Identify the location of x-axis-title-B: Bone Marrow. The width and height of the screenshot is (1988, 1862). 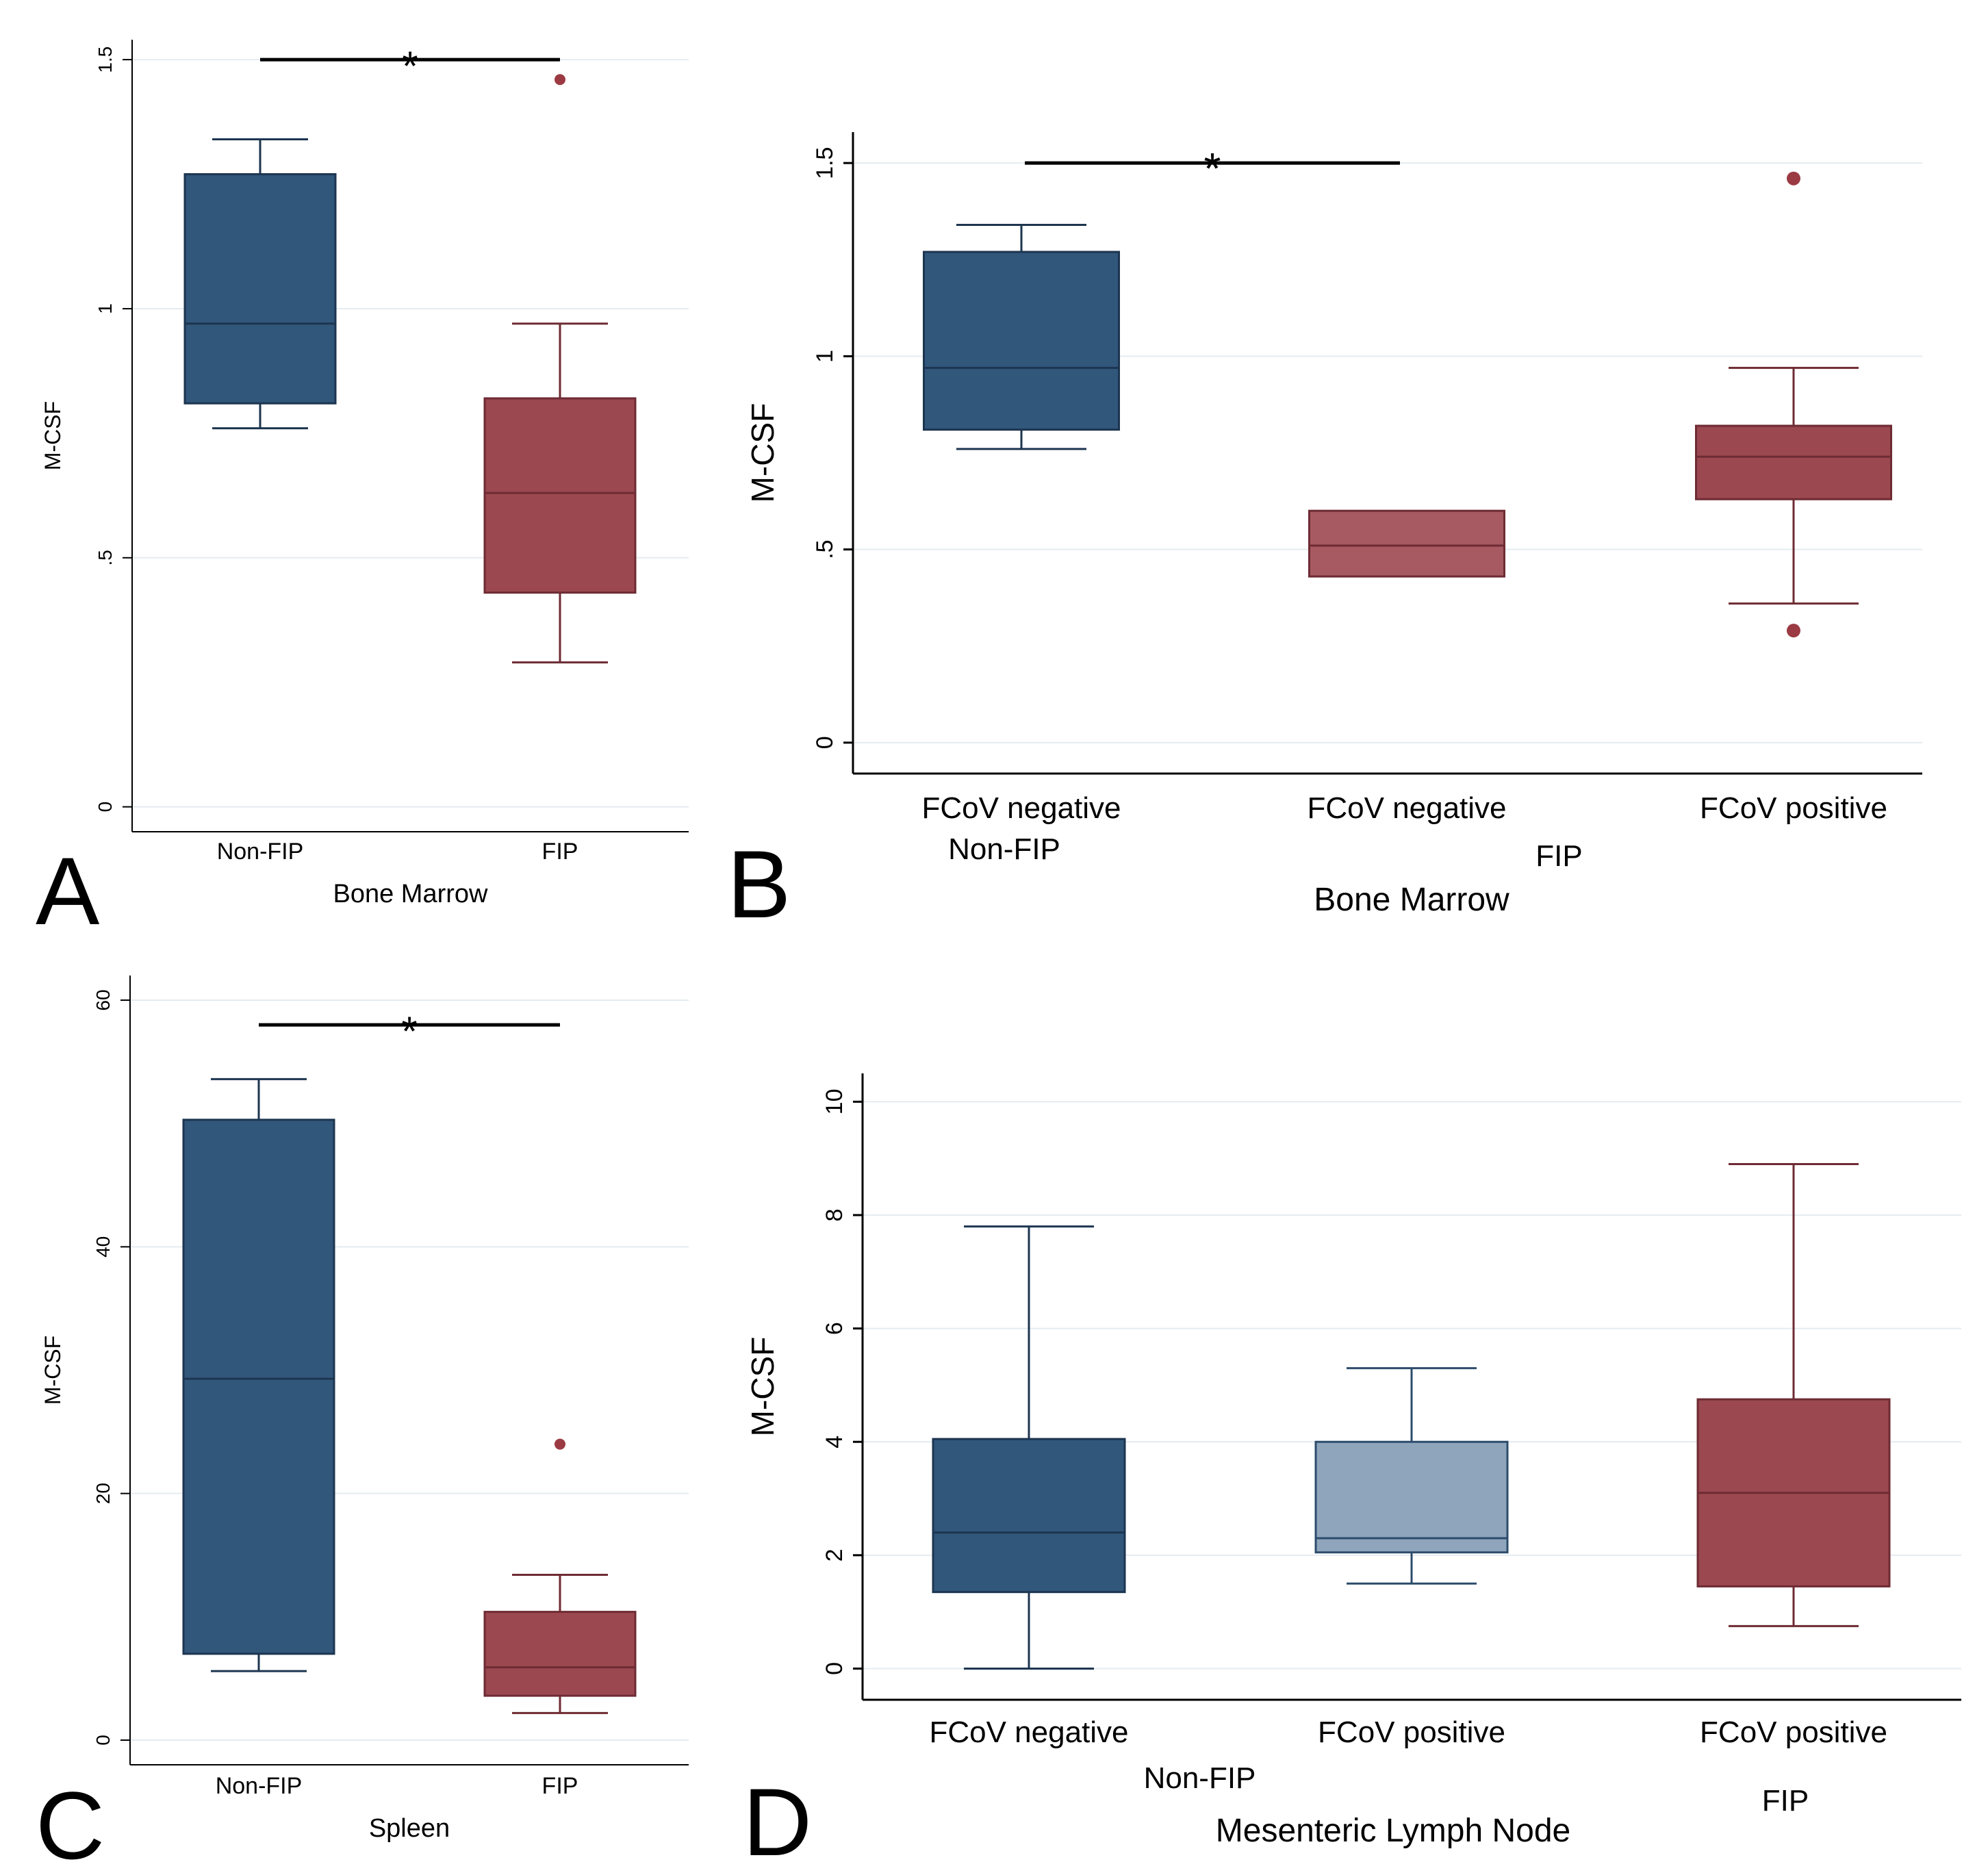
(1411, 900).